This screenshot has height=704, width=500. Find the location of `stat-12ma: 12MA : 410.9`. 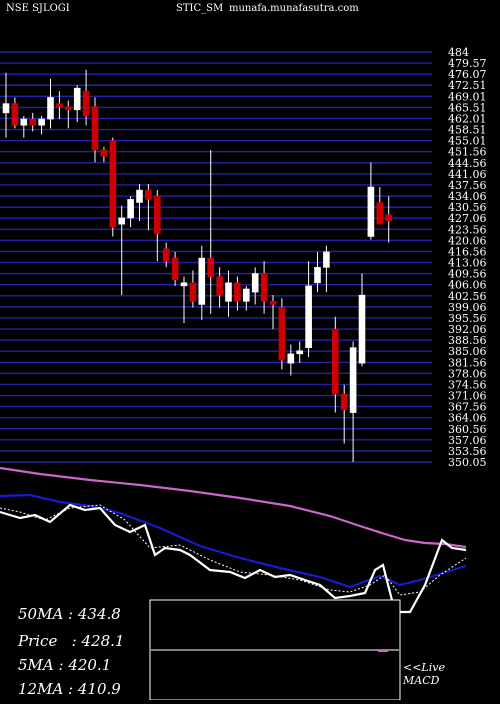

stat-12ma: 12MA : 410.9 is located at coordinates (69, 689).